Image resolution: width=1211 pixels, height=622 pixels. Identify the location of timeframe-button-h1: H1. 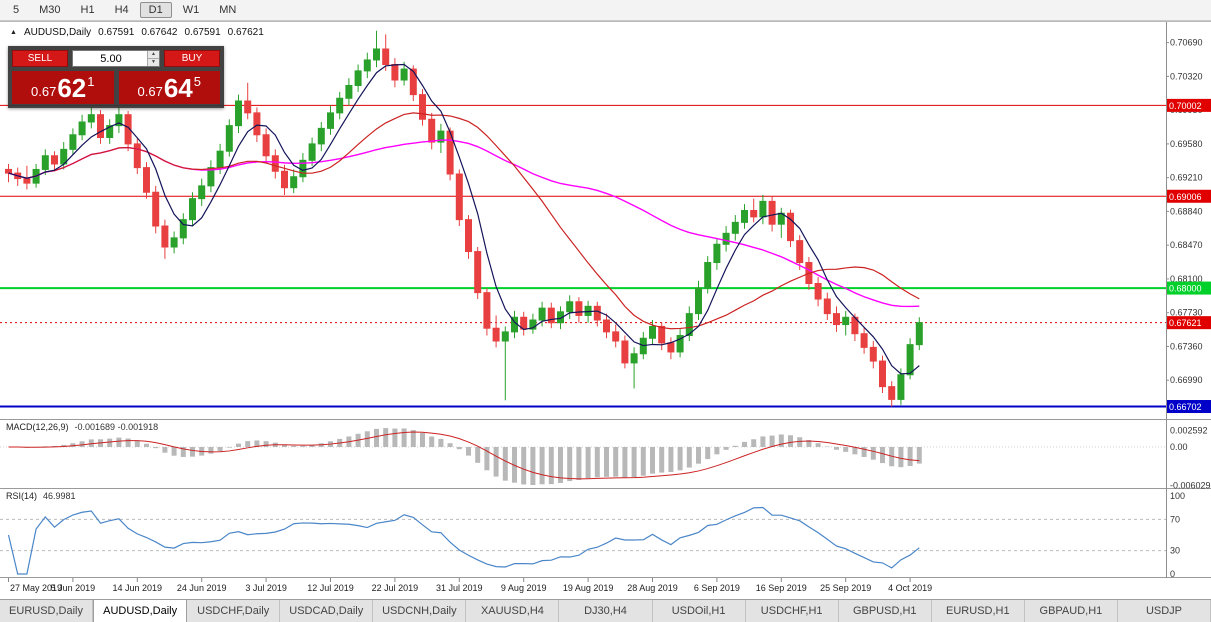
(87, 10).